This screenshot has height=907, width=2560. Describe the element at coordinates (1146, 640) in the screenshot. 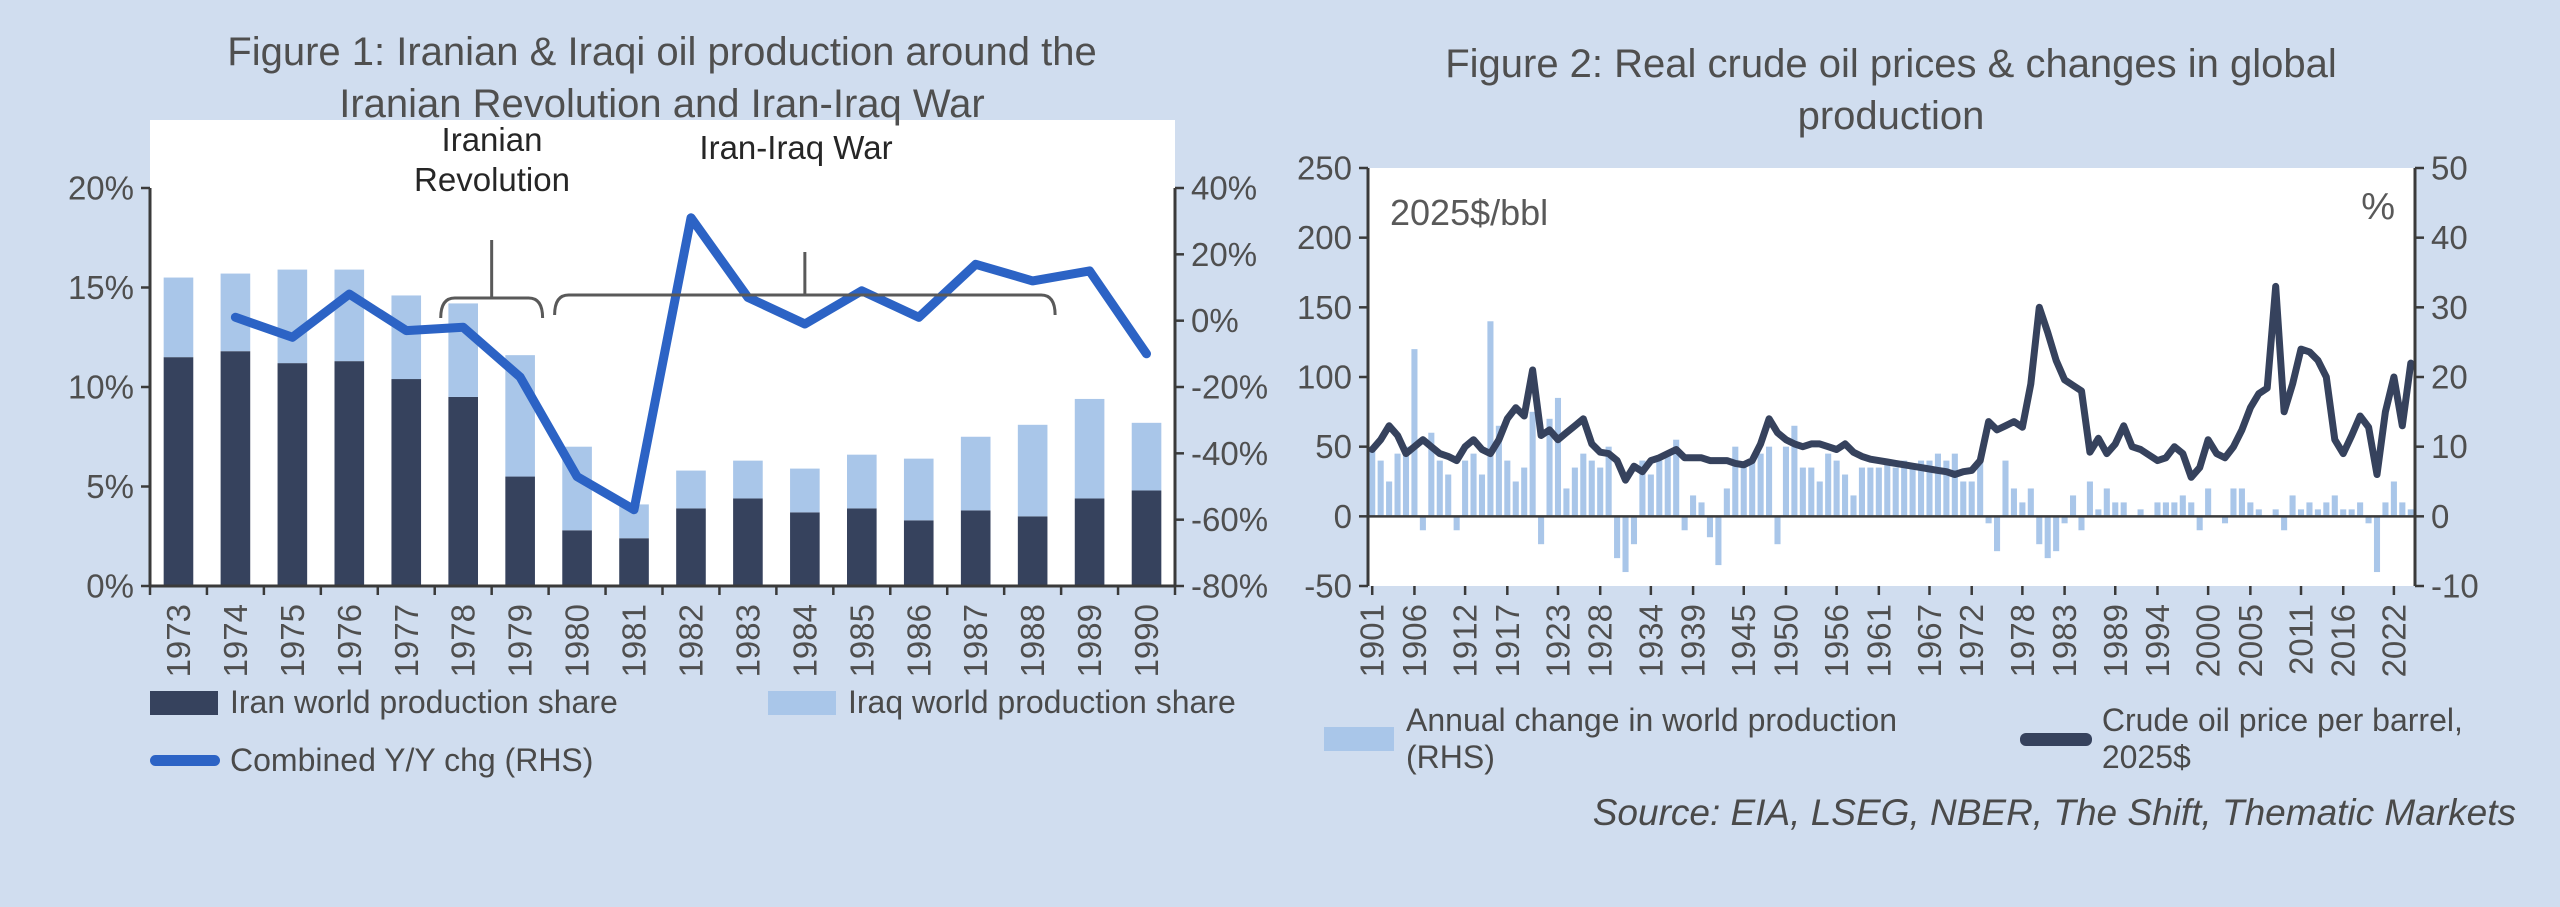

I see `svg-text: 1990` at that location.